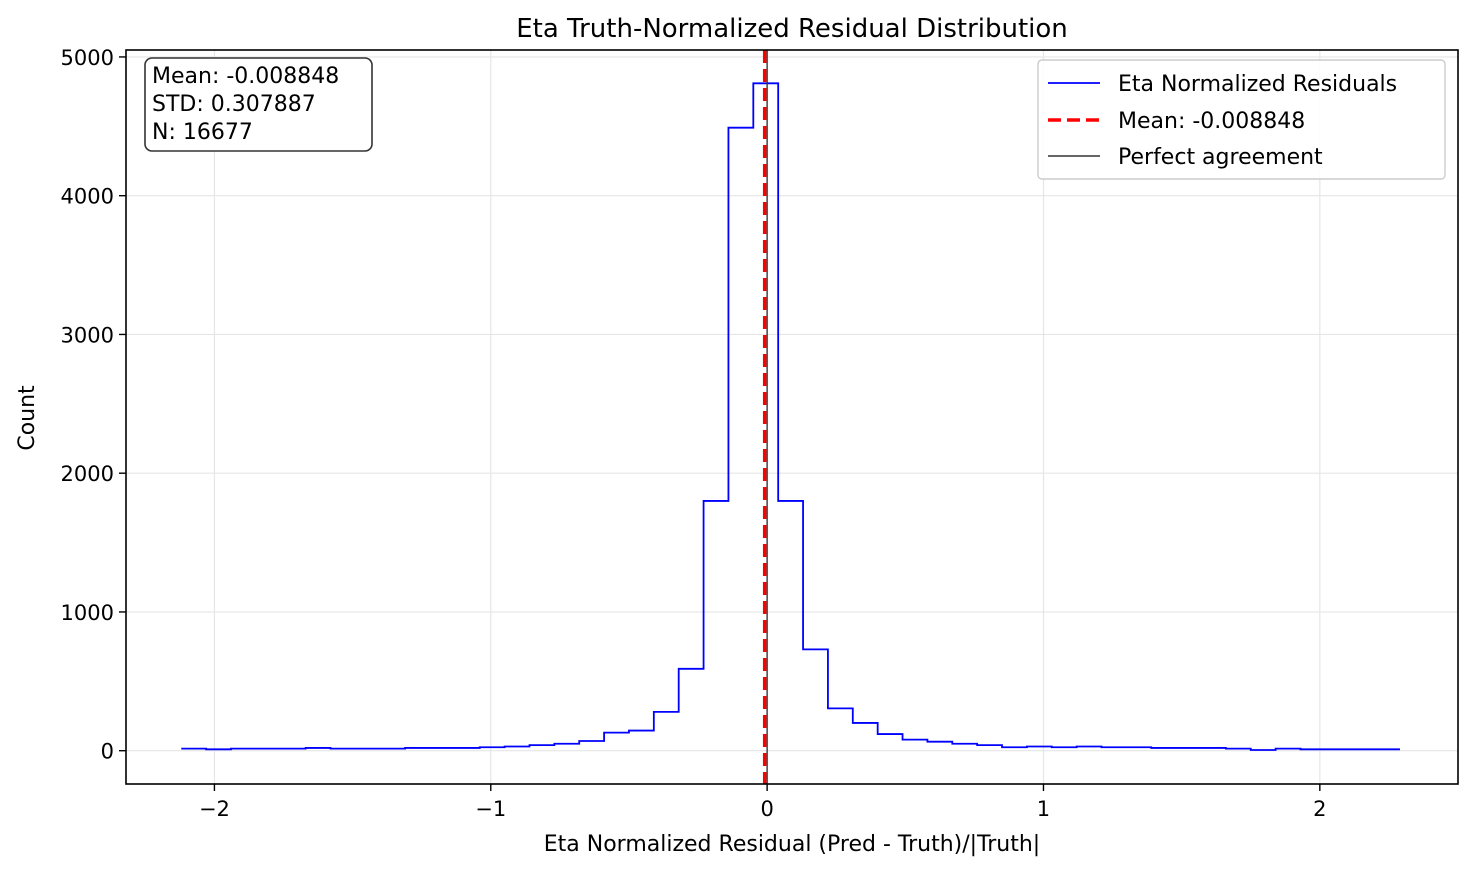 The image size is (1473, 871). I want to click on y-axis-ticks: 0 1000 2000 3000 4000 5000, so click(93, 405).